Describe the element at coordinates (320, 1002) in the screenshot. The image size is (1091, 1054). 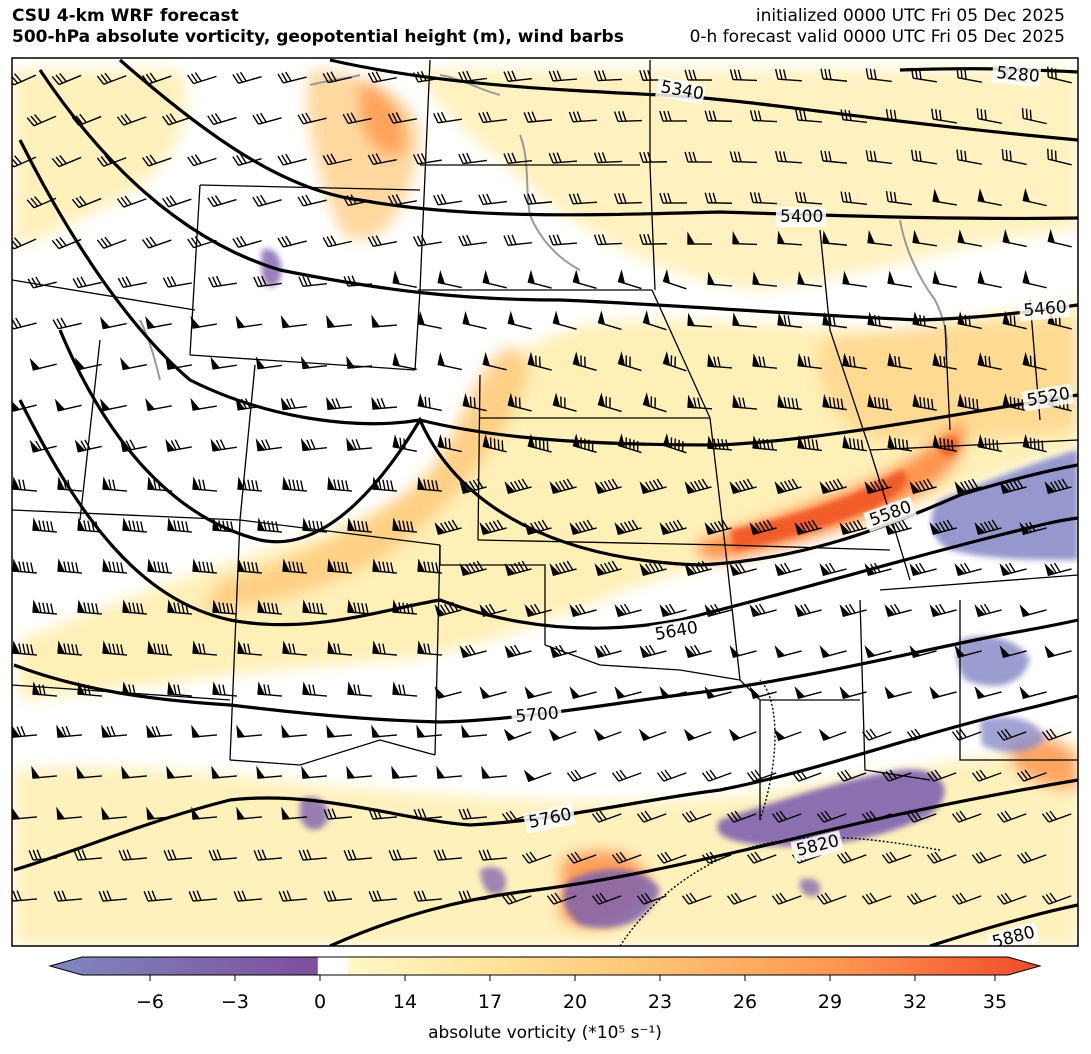
I see `colorbar-tick-label: 0` at that location.